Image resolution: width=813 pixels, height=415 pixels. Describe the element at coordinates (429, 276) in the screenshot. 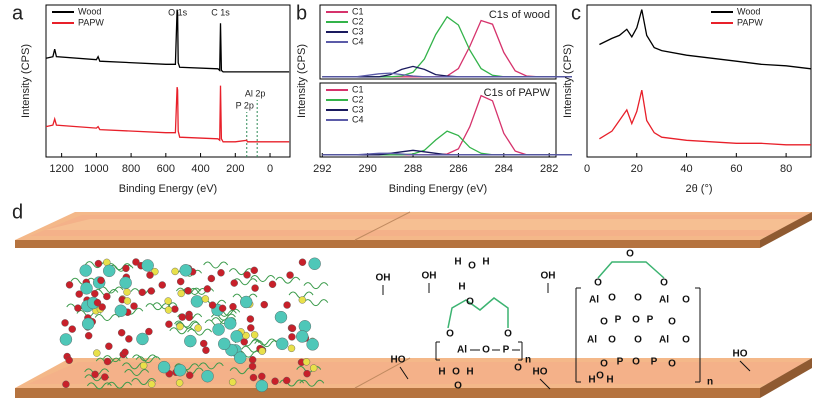

I see `chemical-label: OH` at that location.